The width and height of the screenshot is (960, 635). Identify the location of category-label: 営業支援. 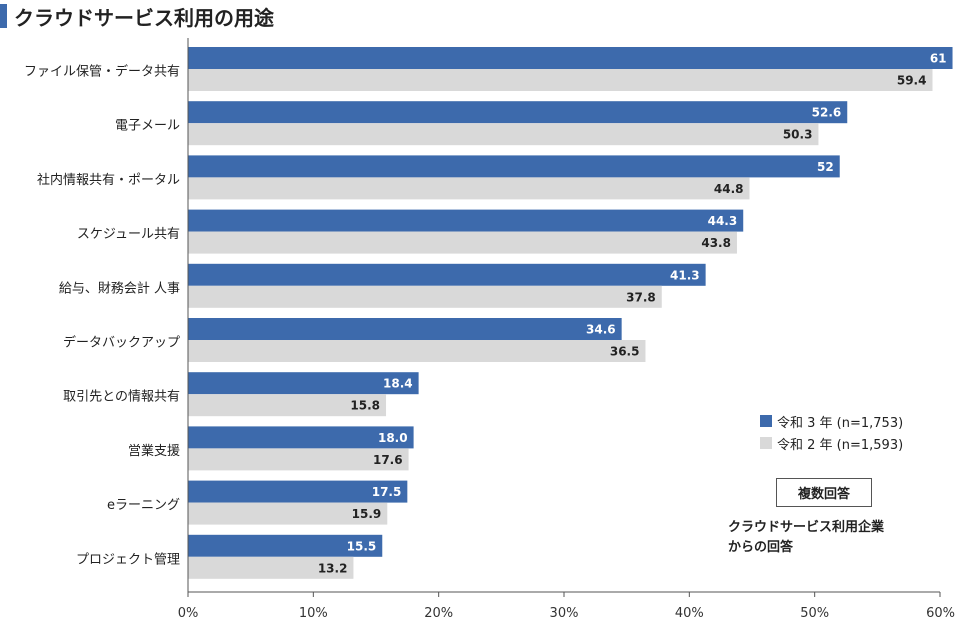
(154, 451).